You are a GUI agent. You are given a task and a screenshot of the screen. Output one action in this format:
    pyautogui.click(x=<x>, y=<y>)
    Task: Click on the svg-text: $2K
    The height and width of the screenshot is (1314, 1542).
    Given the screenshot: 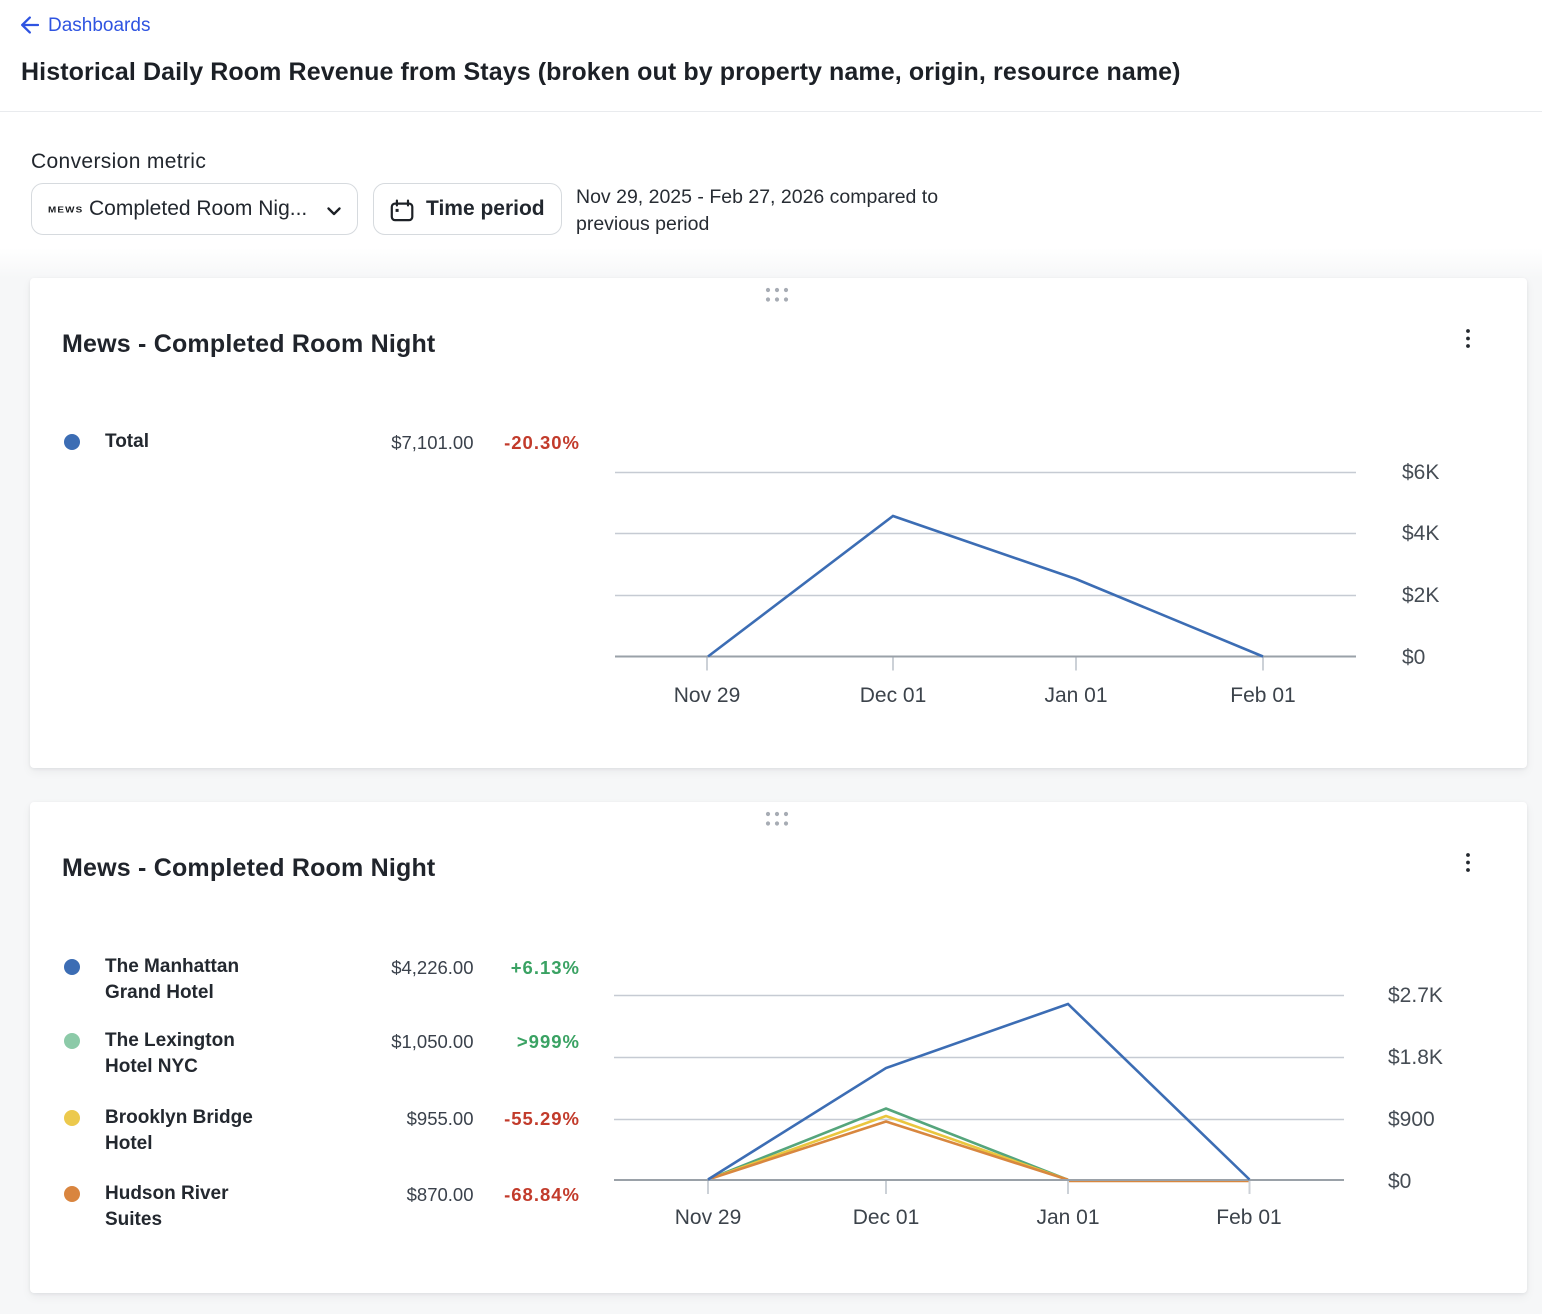 What is the action you would take?
    pyautogui.click(x=1420, y=595)
    